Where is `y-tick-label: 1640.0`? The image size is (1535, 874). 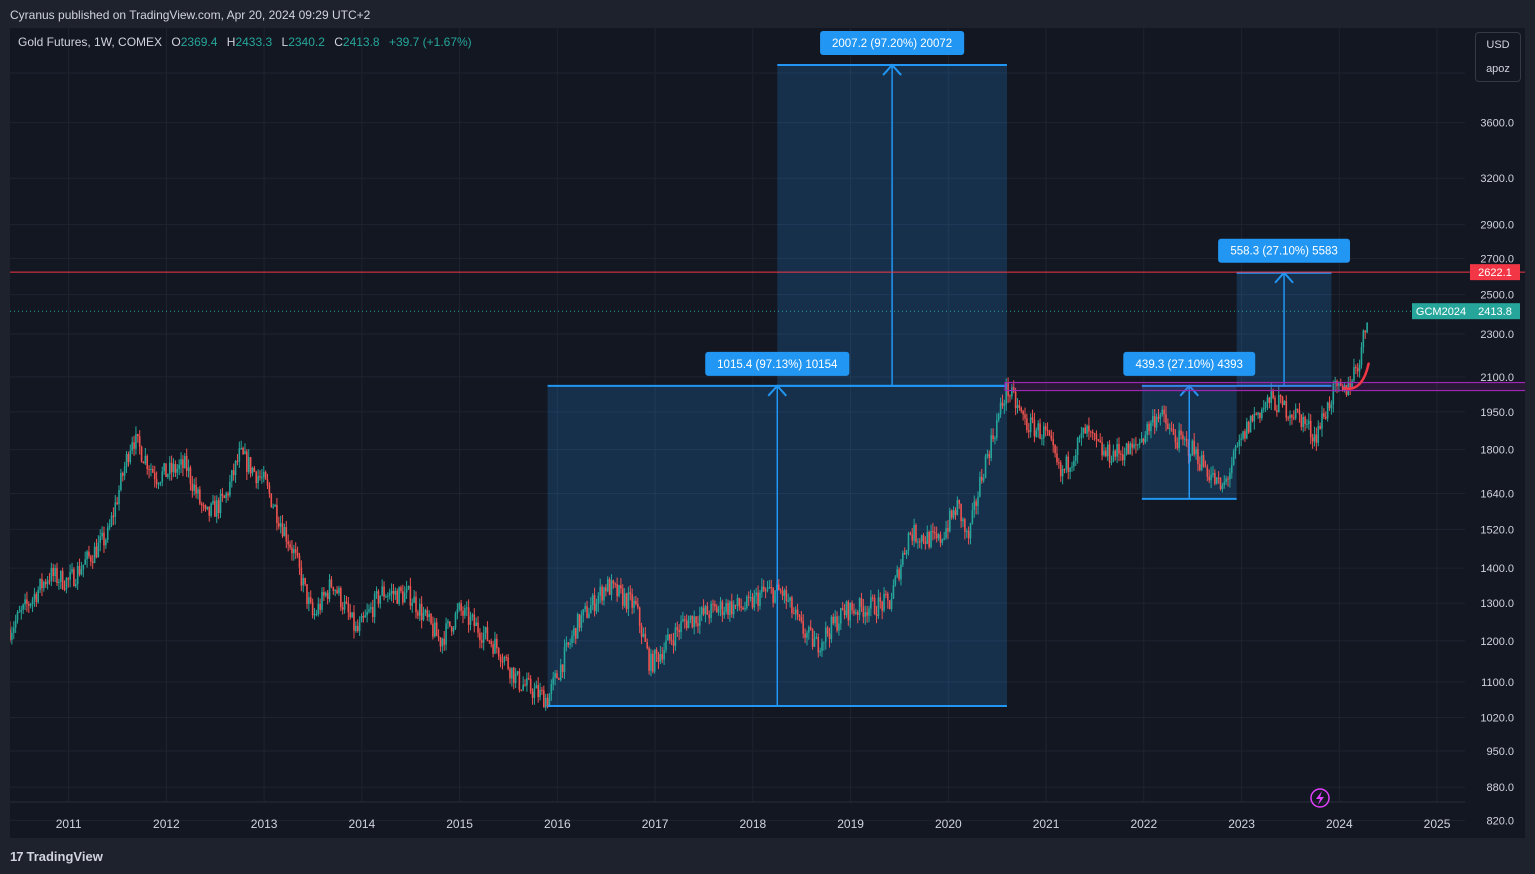 y-tick-label: 1640.0 is located at coordinates (1497, 494).